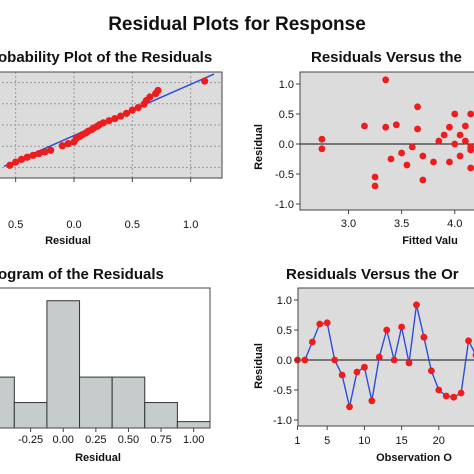 The width and height of the screenshot is (474, 474). Describe the element at coordinates (82, 274) in the screenshot. I see `histogram-title: ogram of the Residuals` at that location.